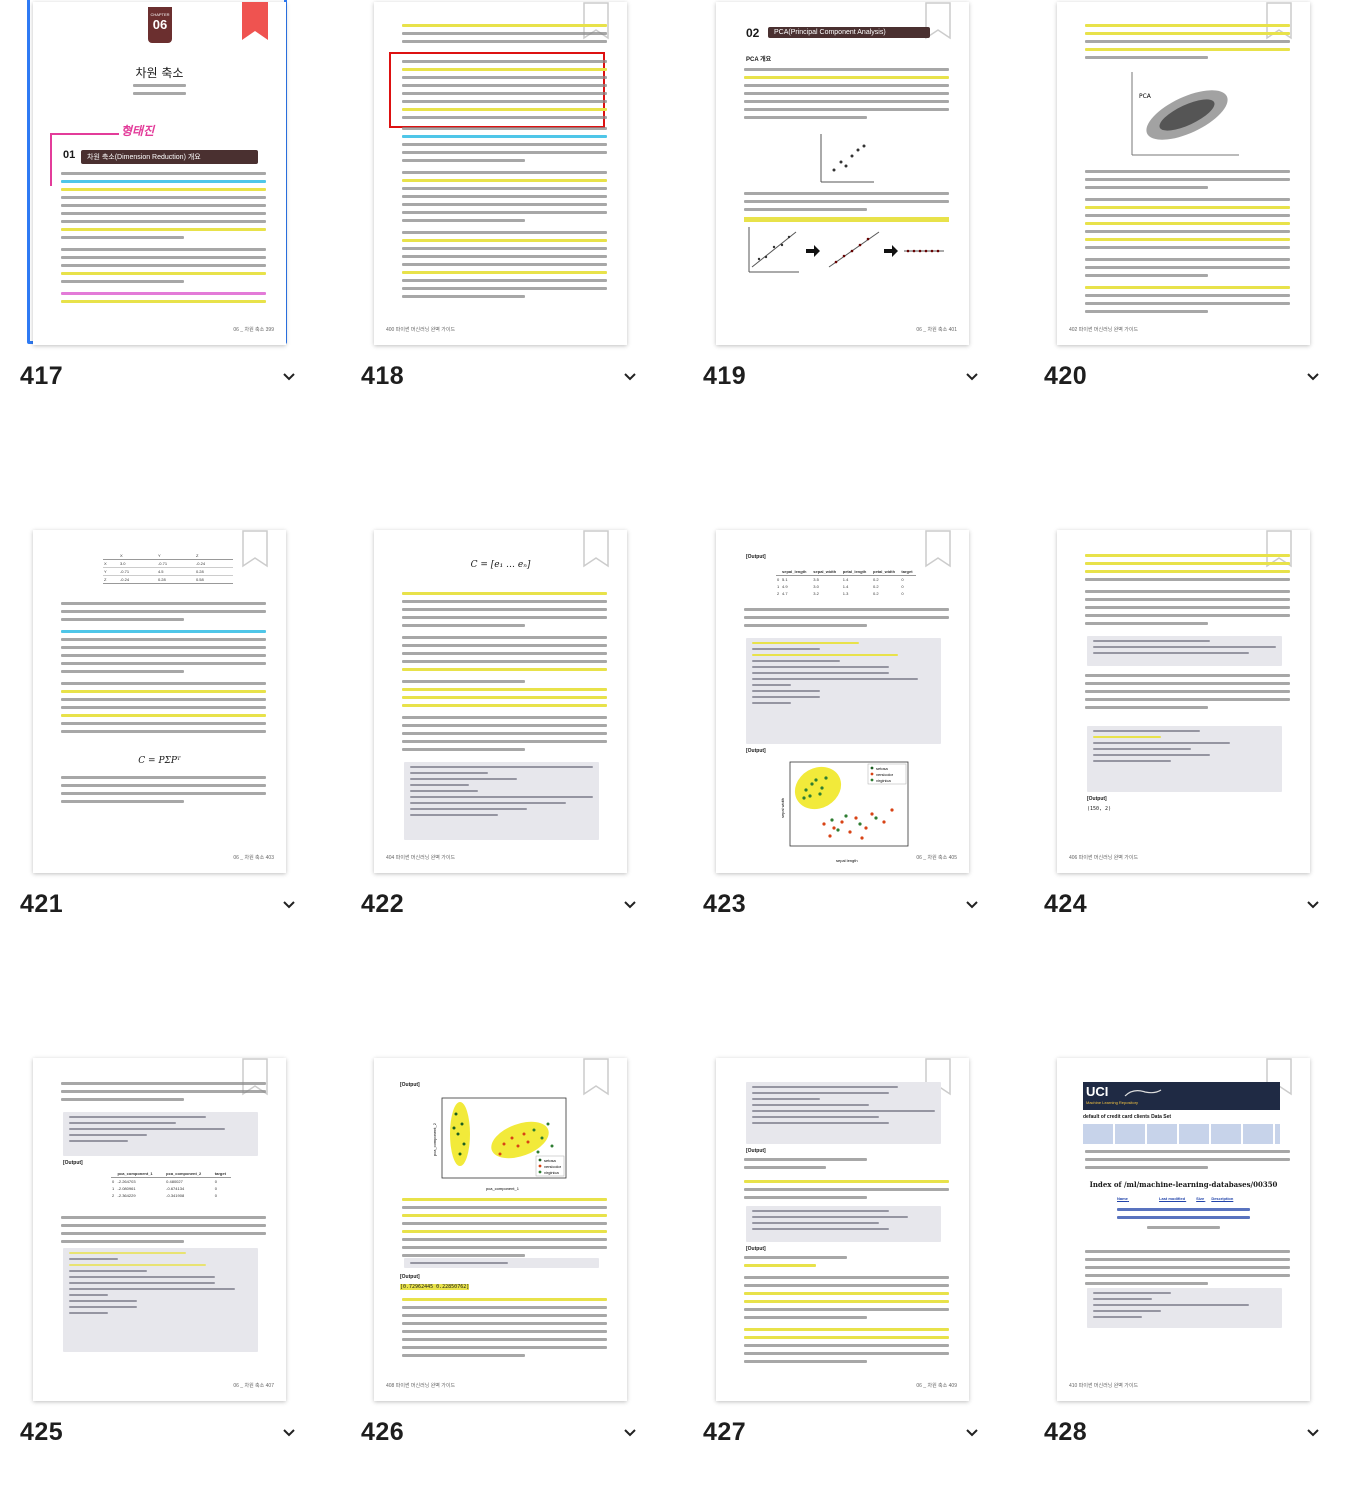  What do you see at coordinates (782, 808) in the screenshot?
I see `y-axis-label: sepal width` at bounding box center [782, 808].